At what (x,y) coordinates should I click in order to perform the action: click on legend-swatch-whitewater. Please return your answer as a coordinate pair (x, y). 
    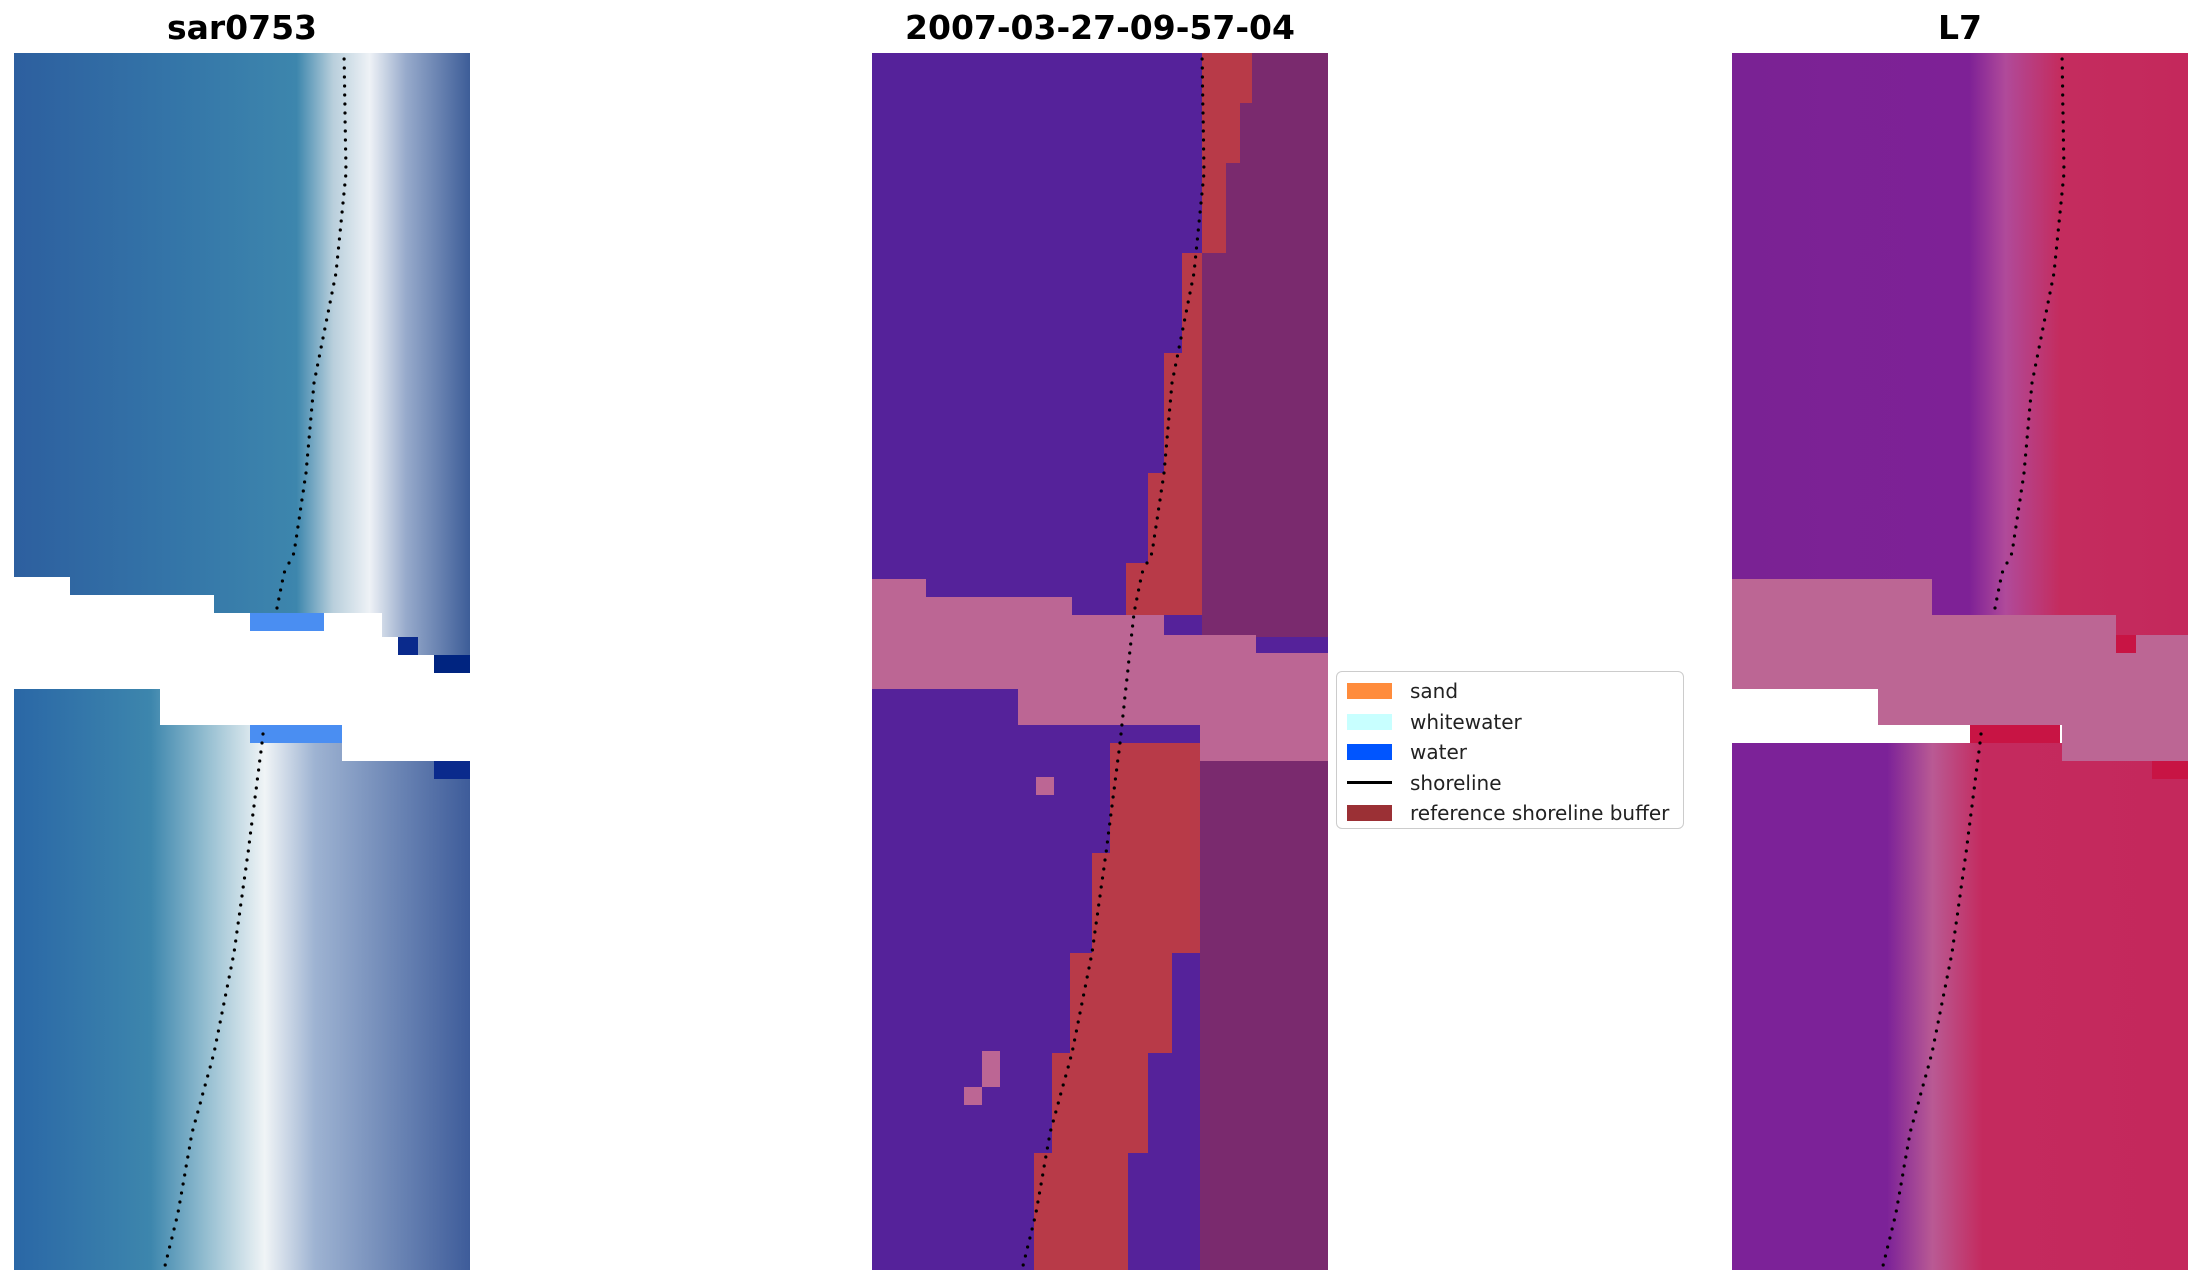
    Looking at the image, I should click on (1369, 721).